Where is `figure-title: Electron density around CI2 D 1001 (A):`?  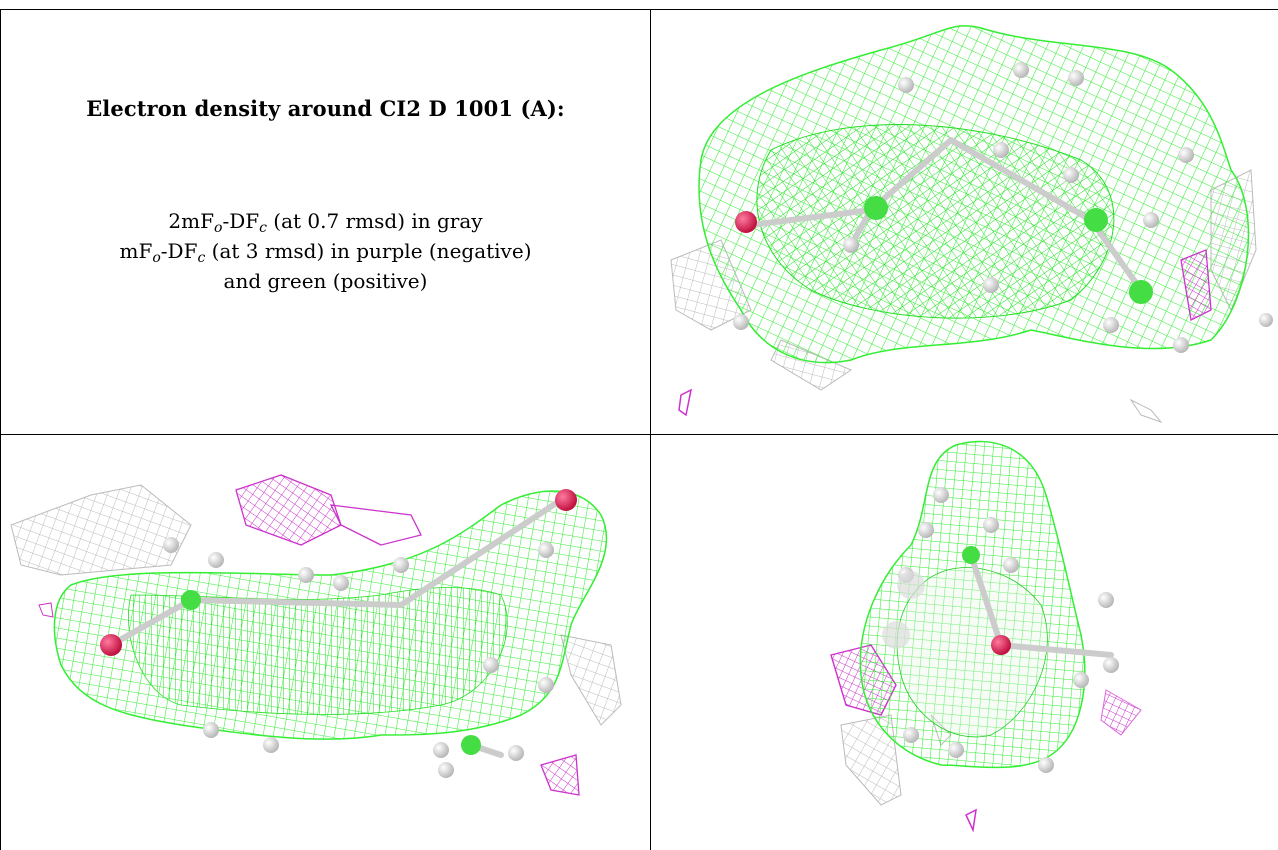 figure-title: Electron density around CI2 D 1001 (A): is located at coordinates (325, 108).